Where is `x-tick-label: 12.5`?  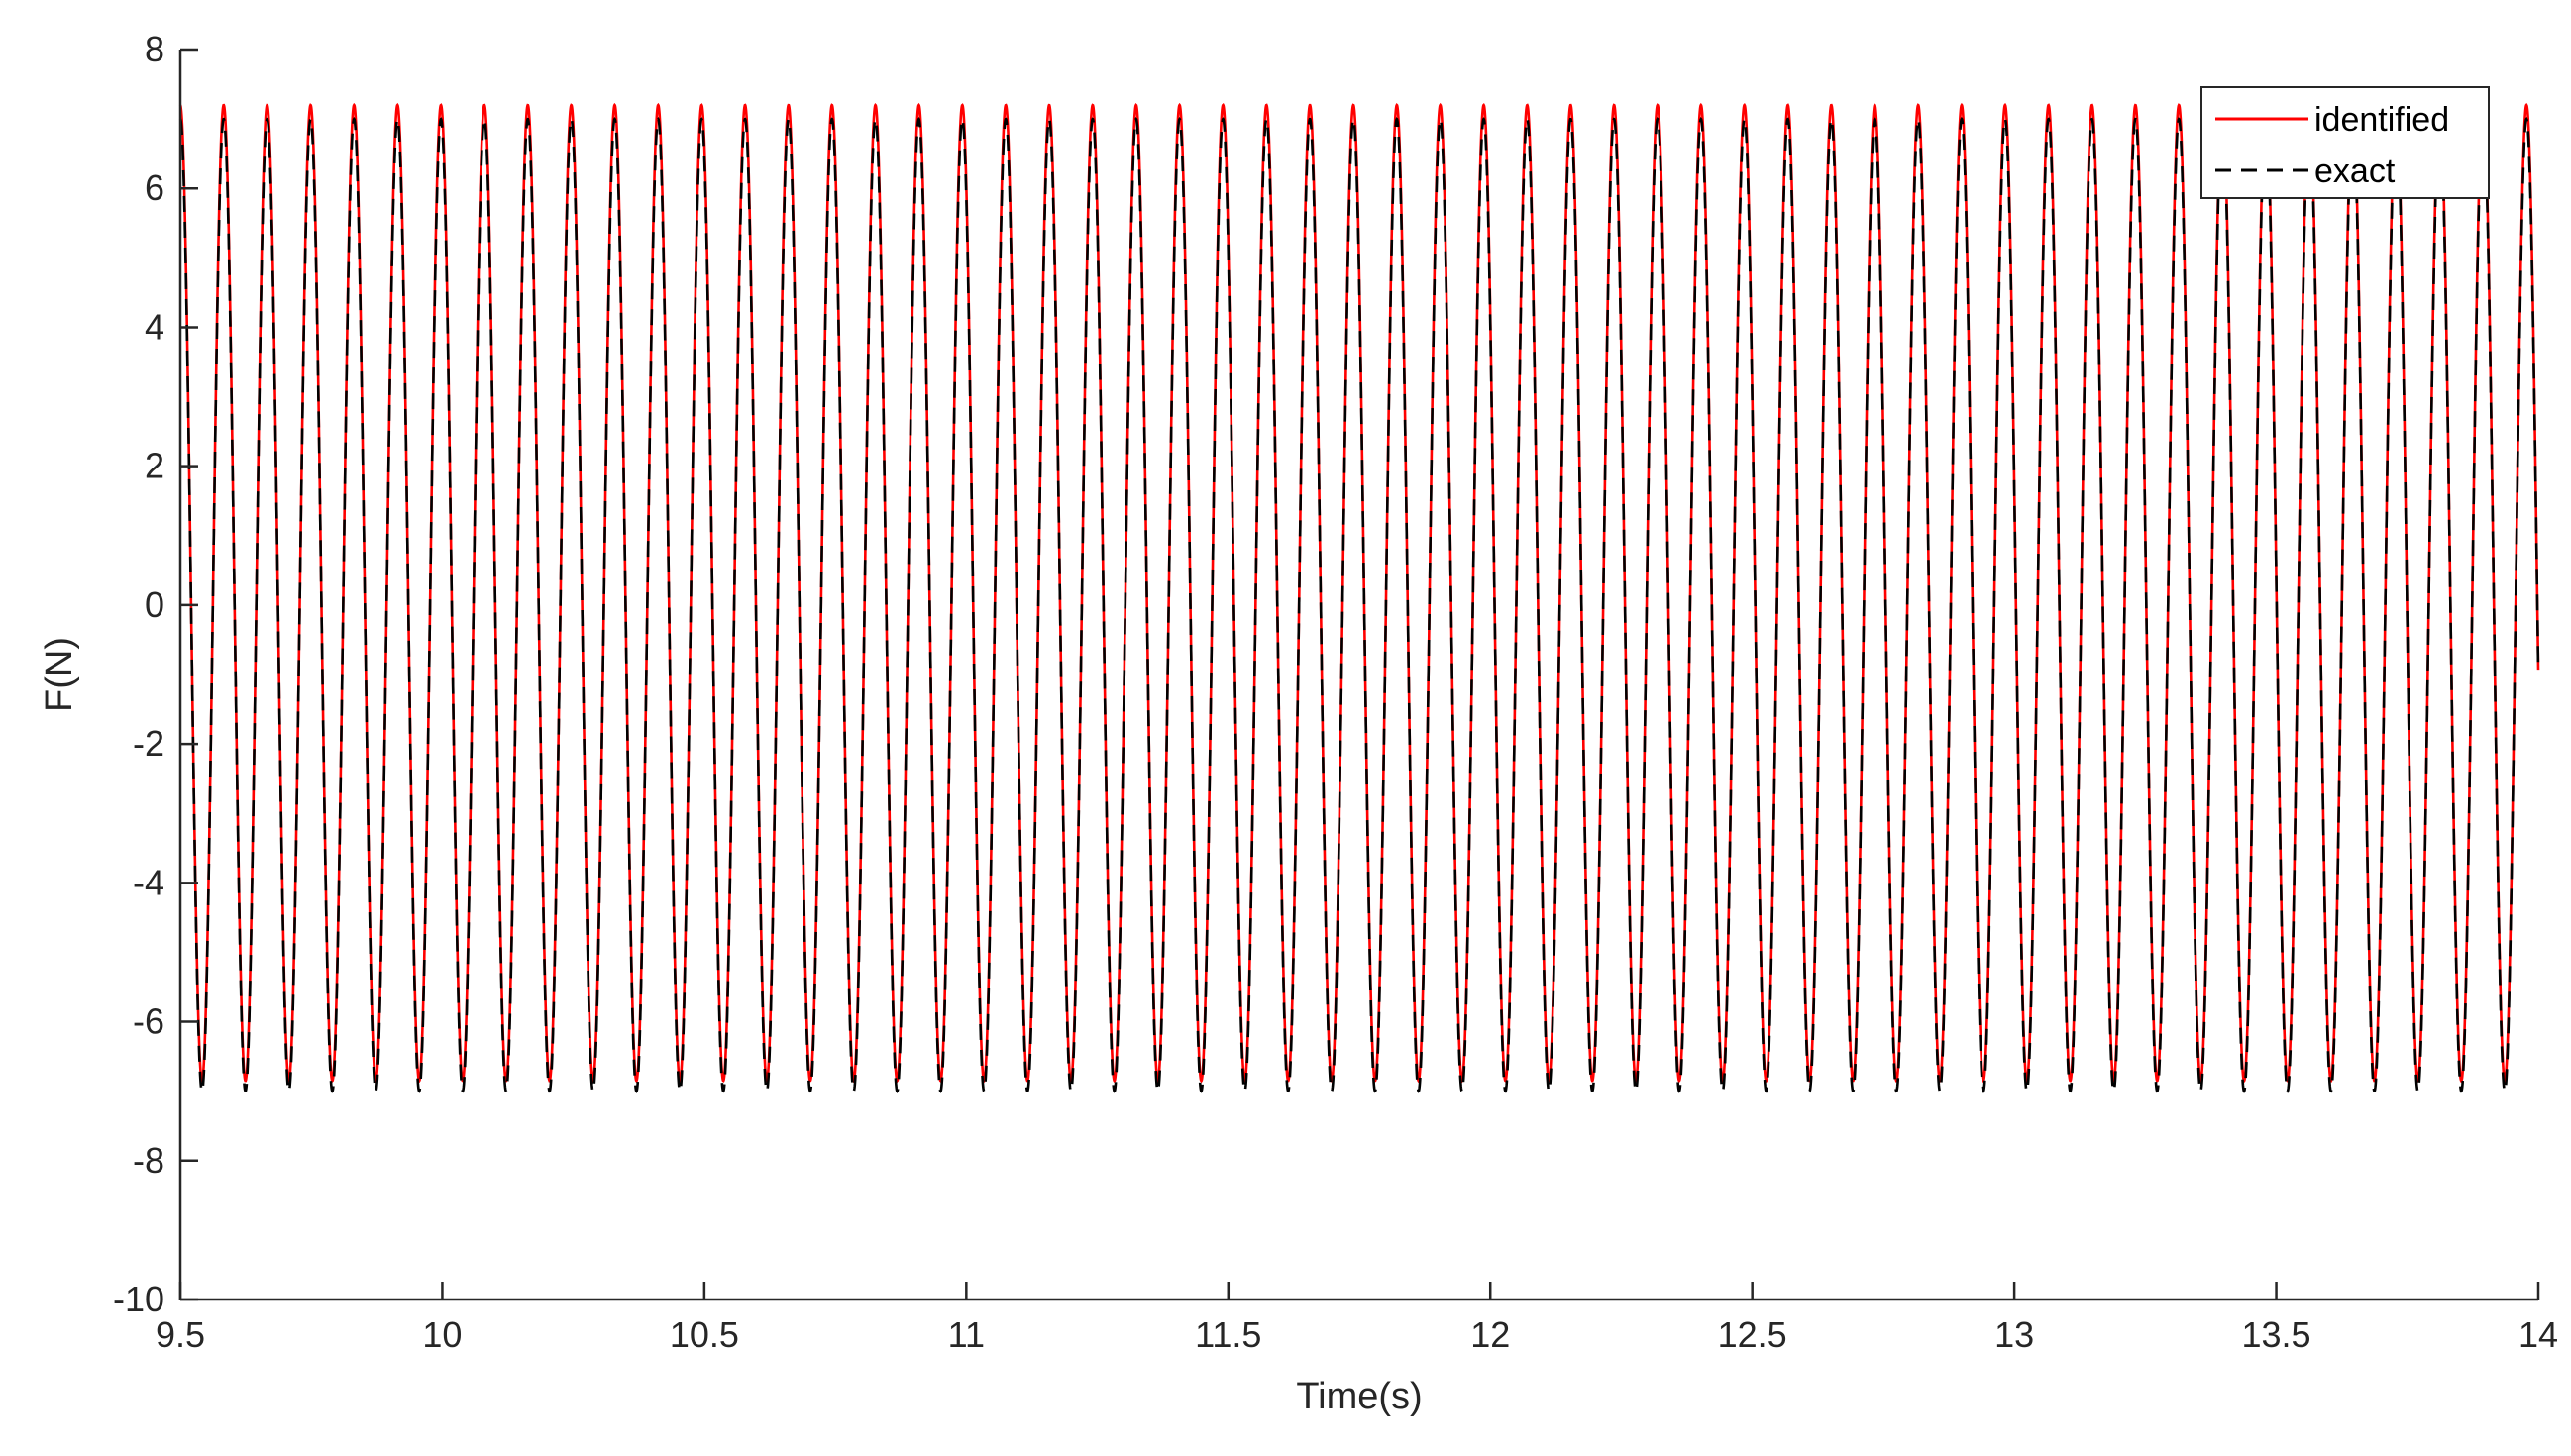
x-tick-label: 12.5 is located at coordinates (1753, 1334).